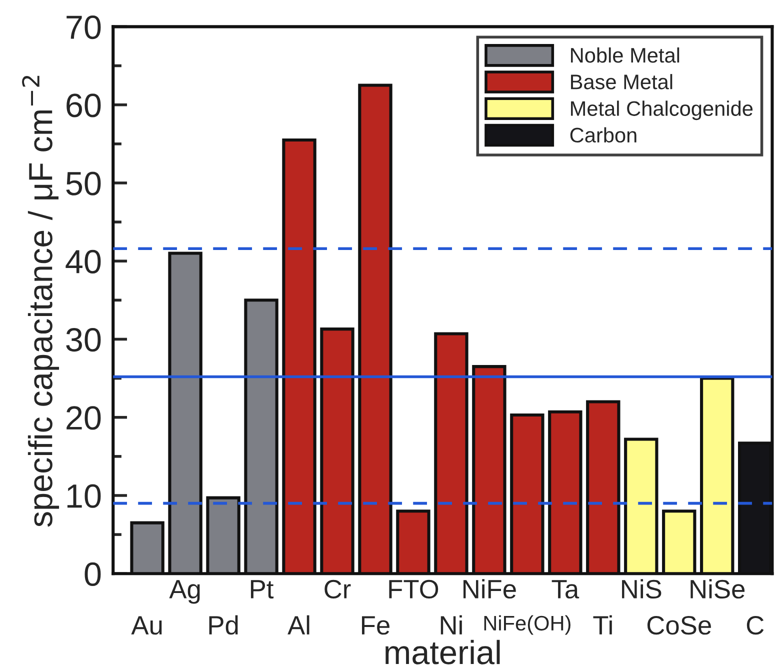 The height and width of the screenshot is (667, 780). Describe the element at coordinates (223, 625) in the screenshot. I see `x-tick-label: Pd` at that location.